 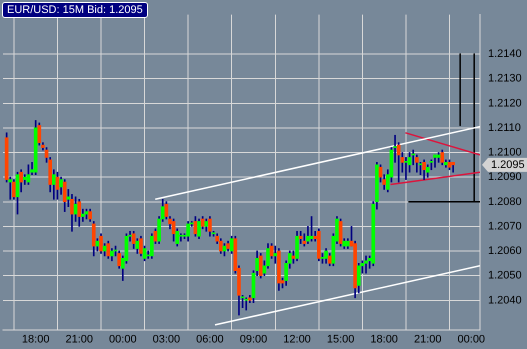 I want to click on y-tick-label: 1.2080, so click(x=505, y=202).